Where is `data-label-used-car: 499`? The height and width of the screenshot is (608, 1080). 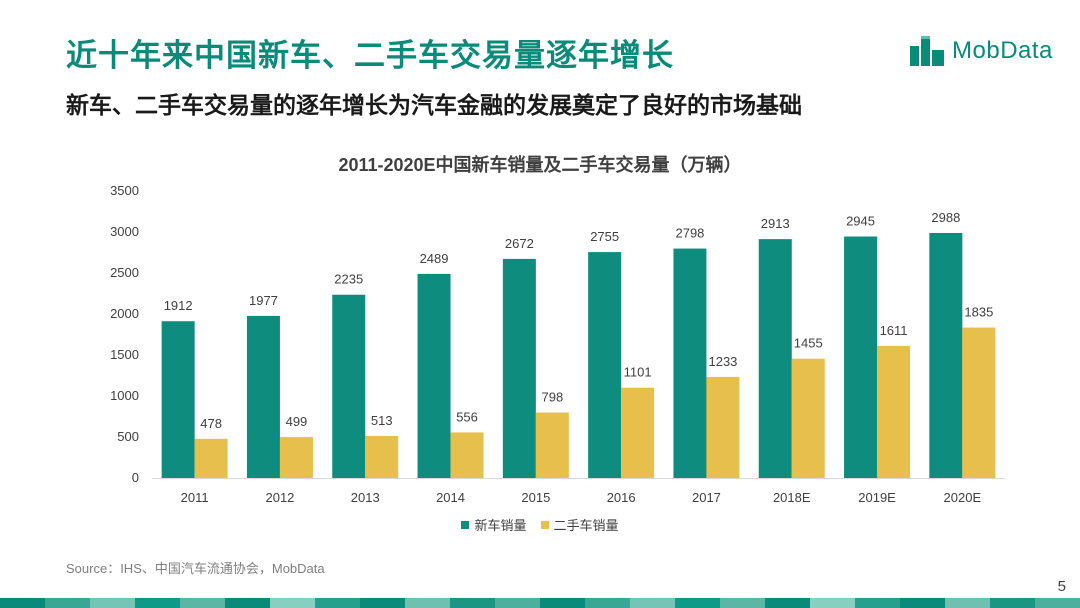 data-label-used-car: 499 is located at coordinates (297, 421).